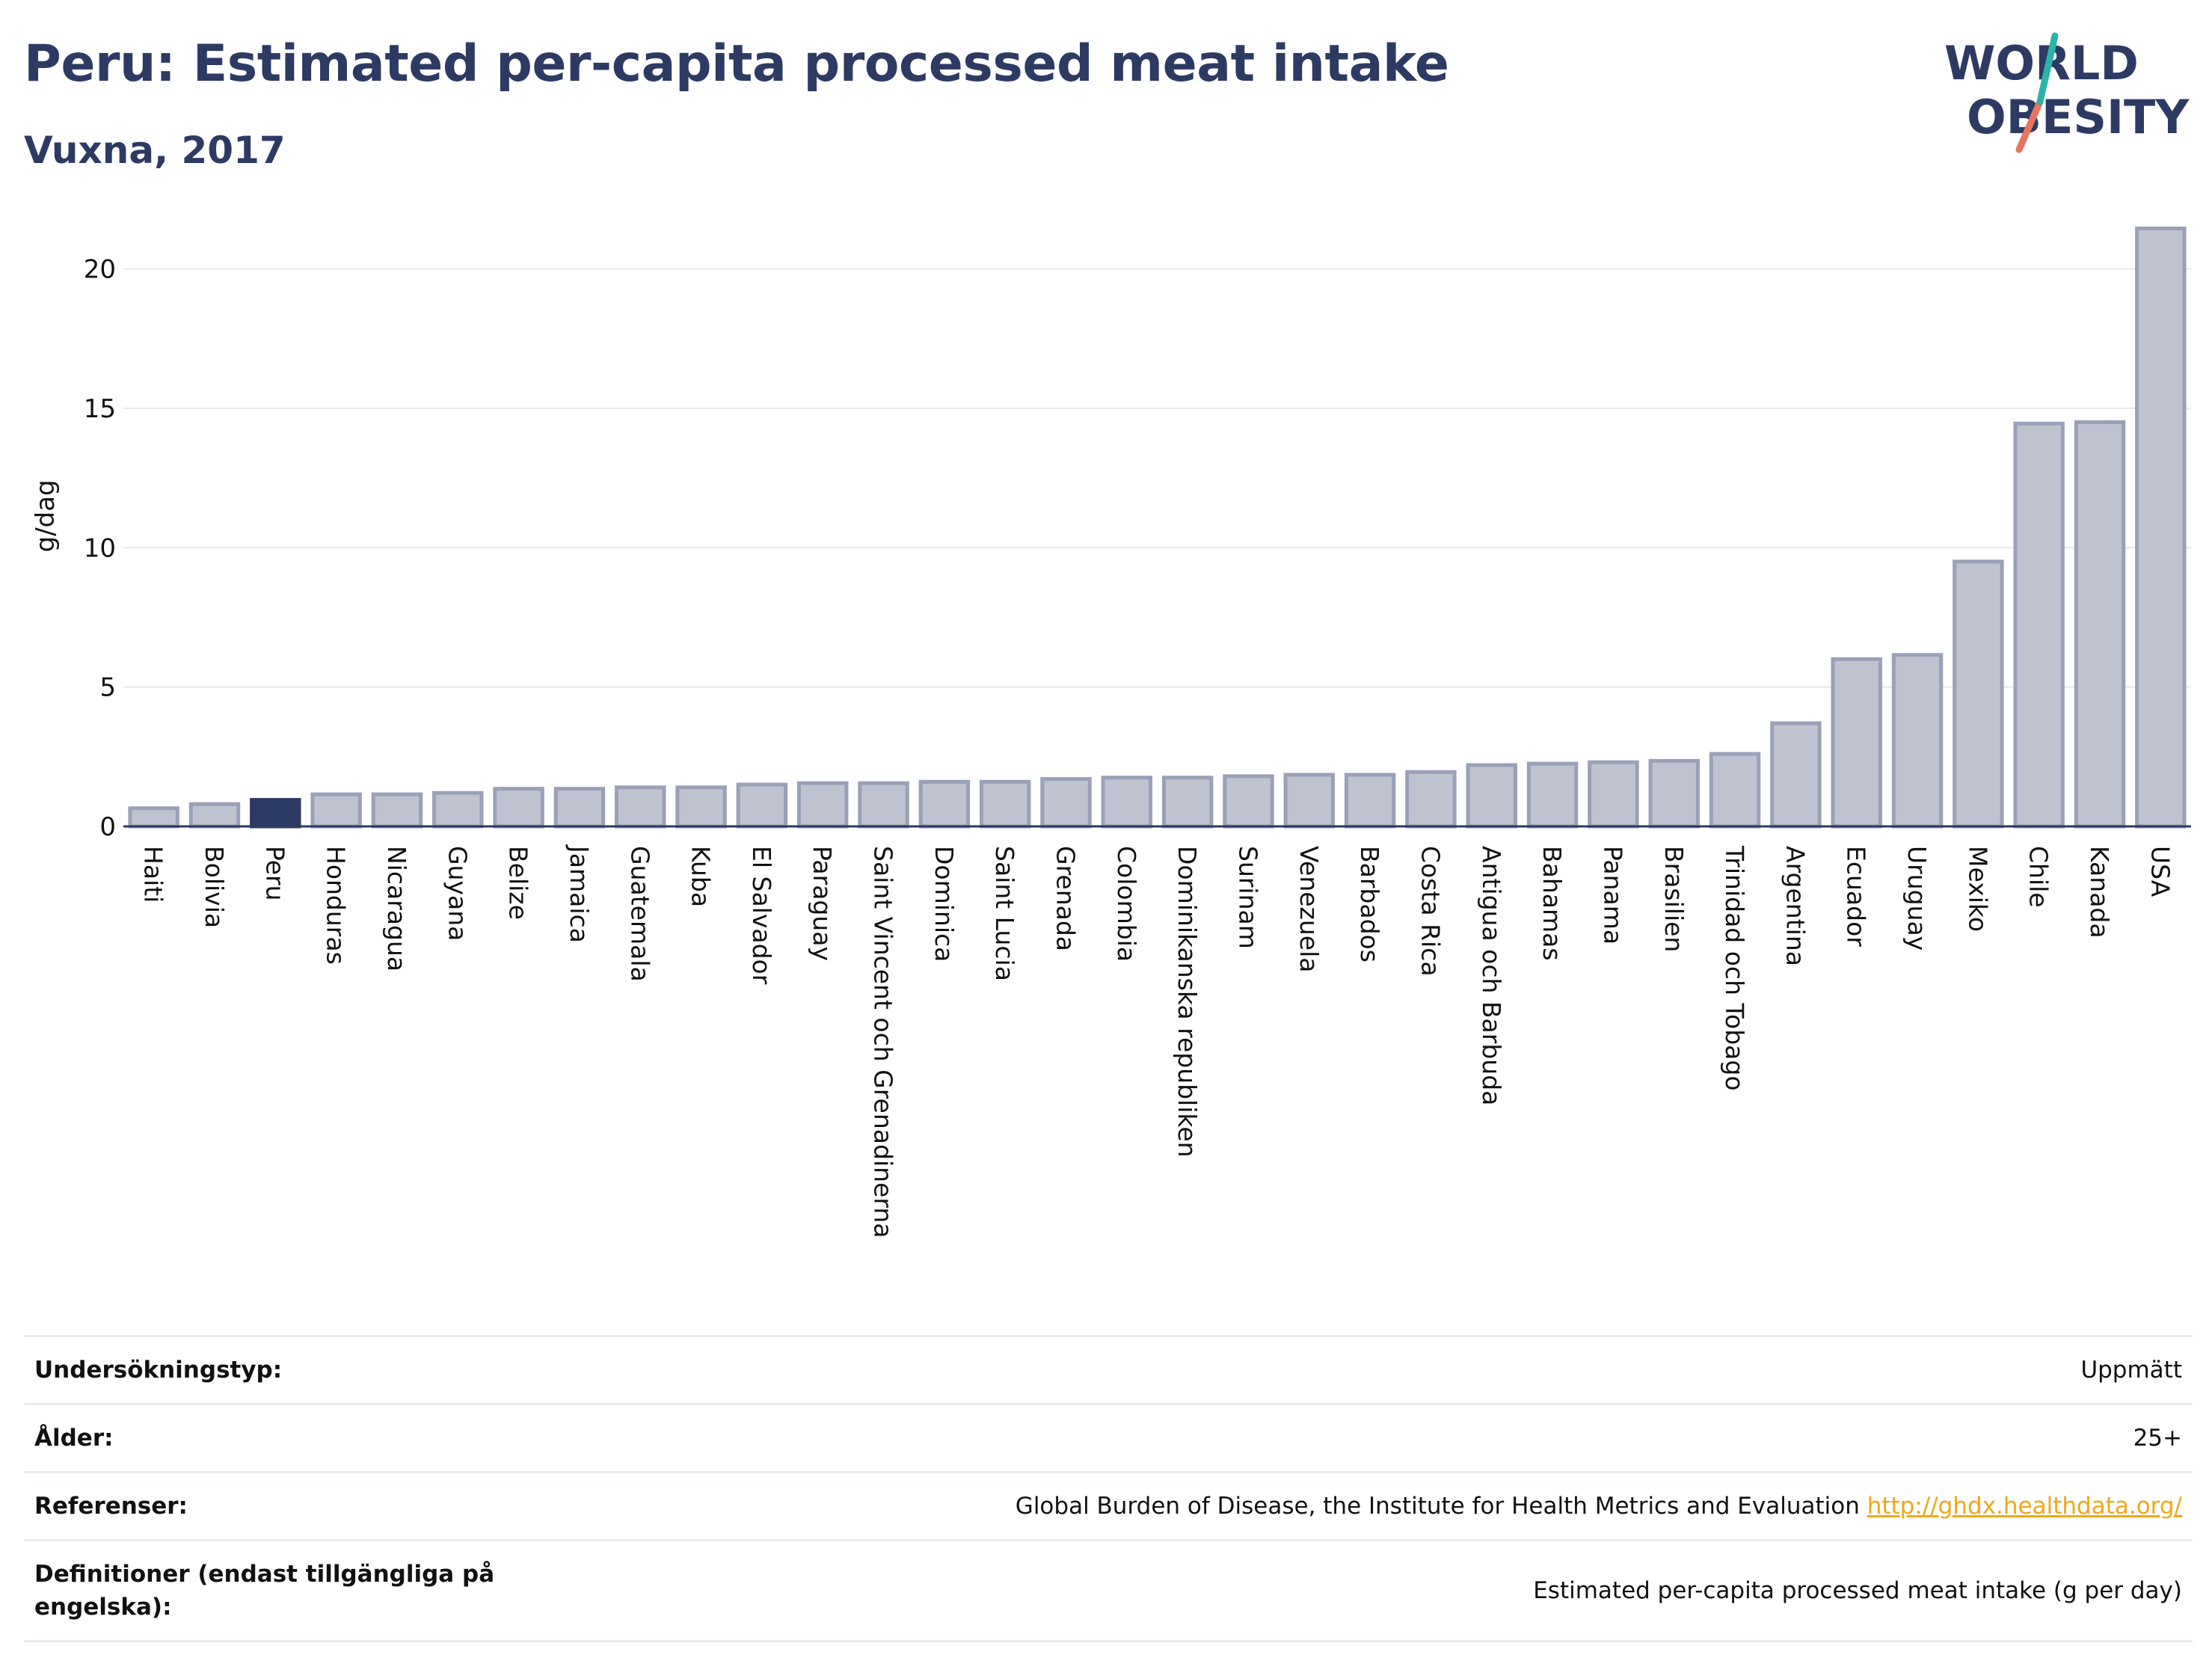 The width and height of the screenshot is (2212, 1655). Describe the element at coordinates (2047, 68) in the screenshot. I see `logo-slash-teal` at that location.